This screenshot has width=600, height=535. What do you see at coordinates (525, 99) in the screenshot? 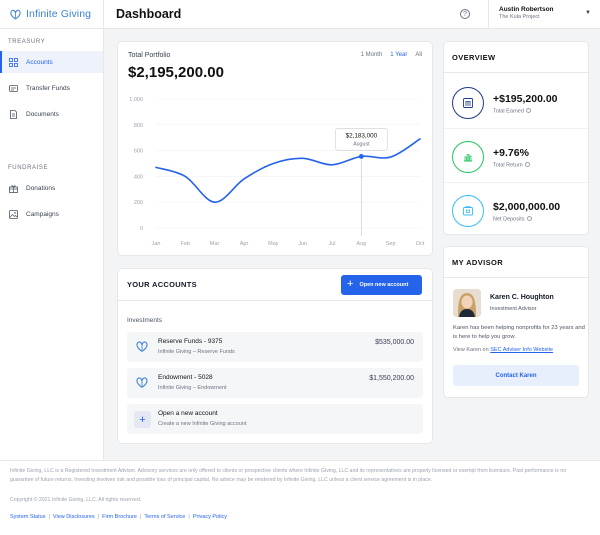
I see `total-earned-value: +$195,200.00` at bounding box center [525, 99].